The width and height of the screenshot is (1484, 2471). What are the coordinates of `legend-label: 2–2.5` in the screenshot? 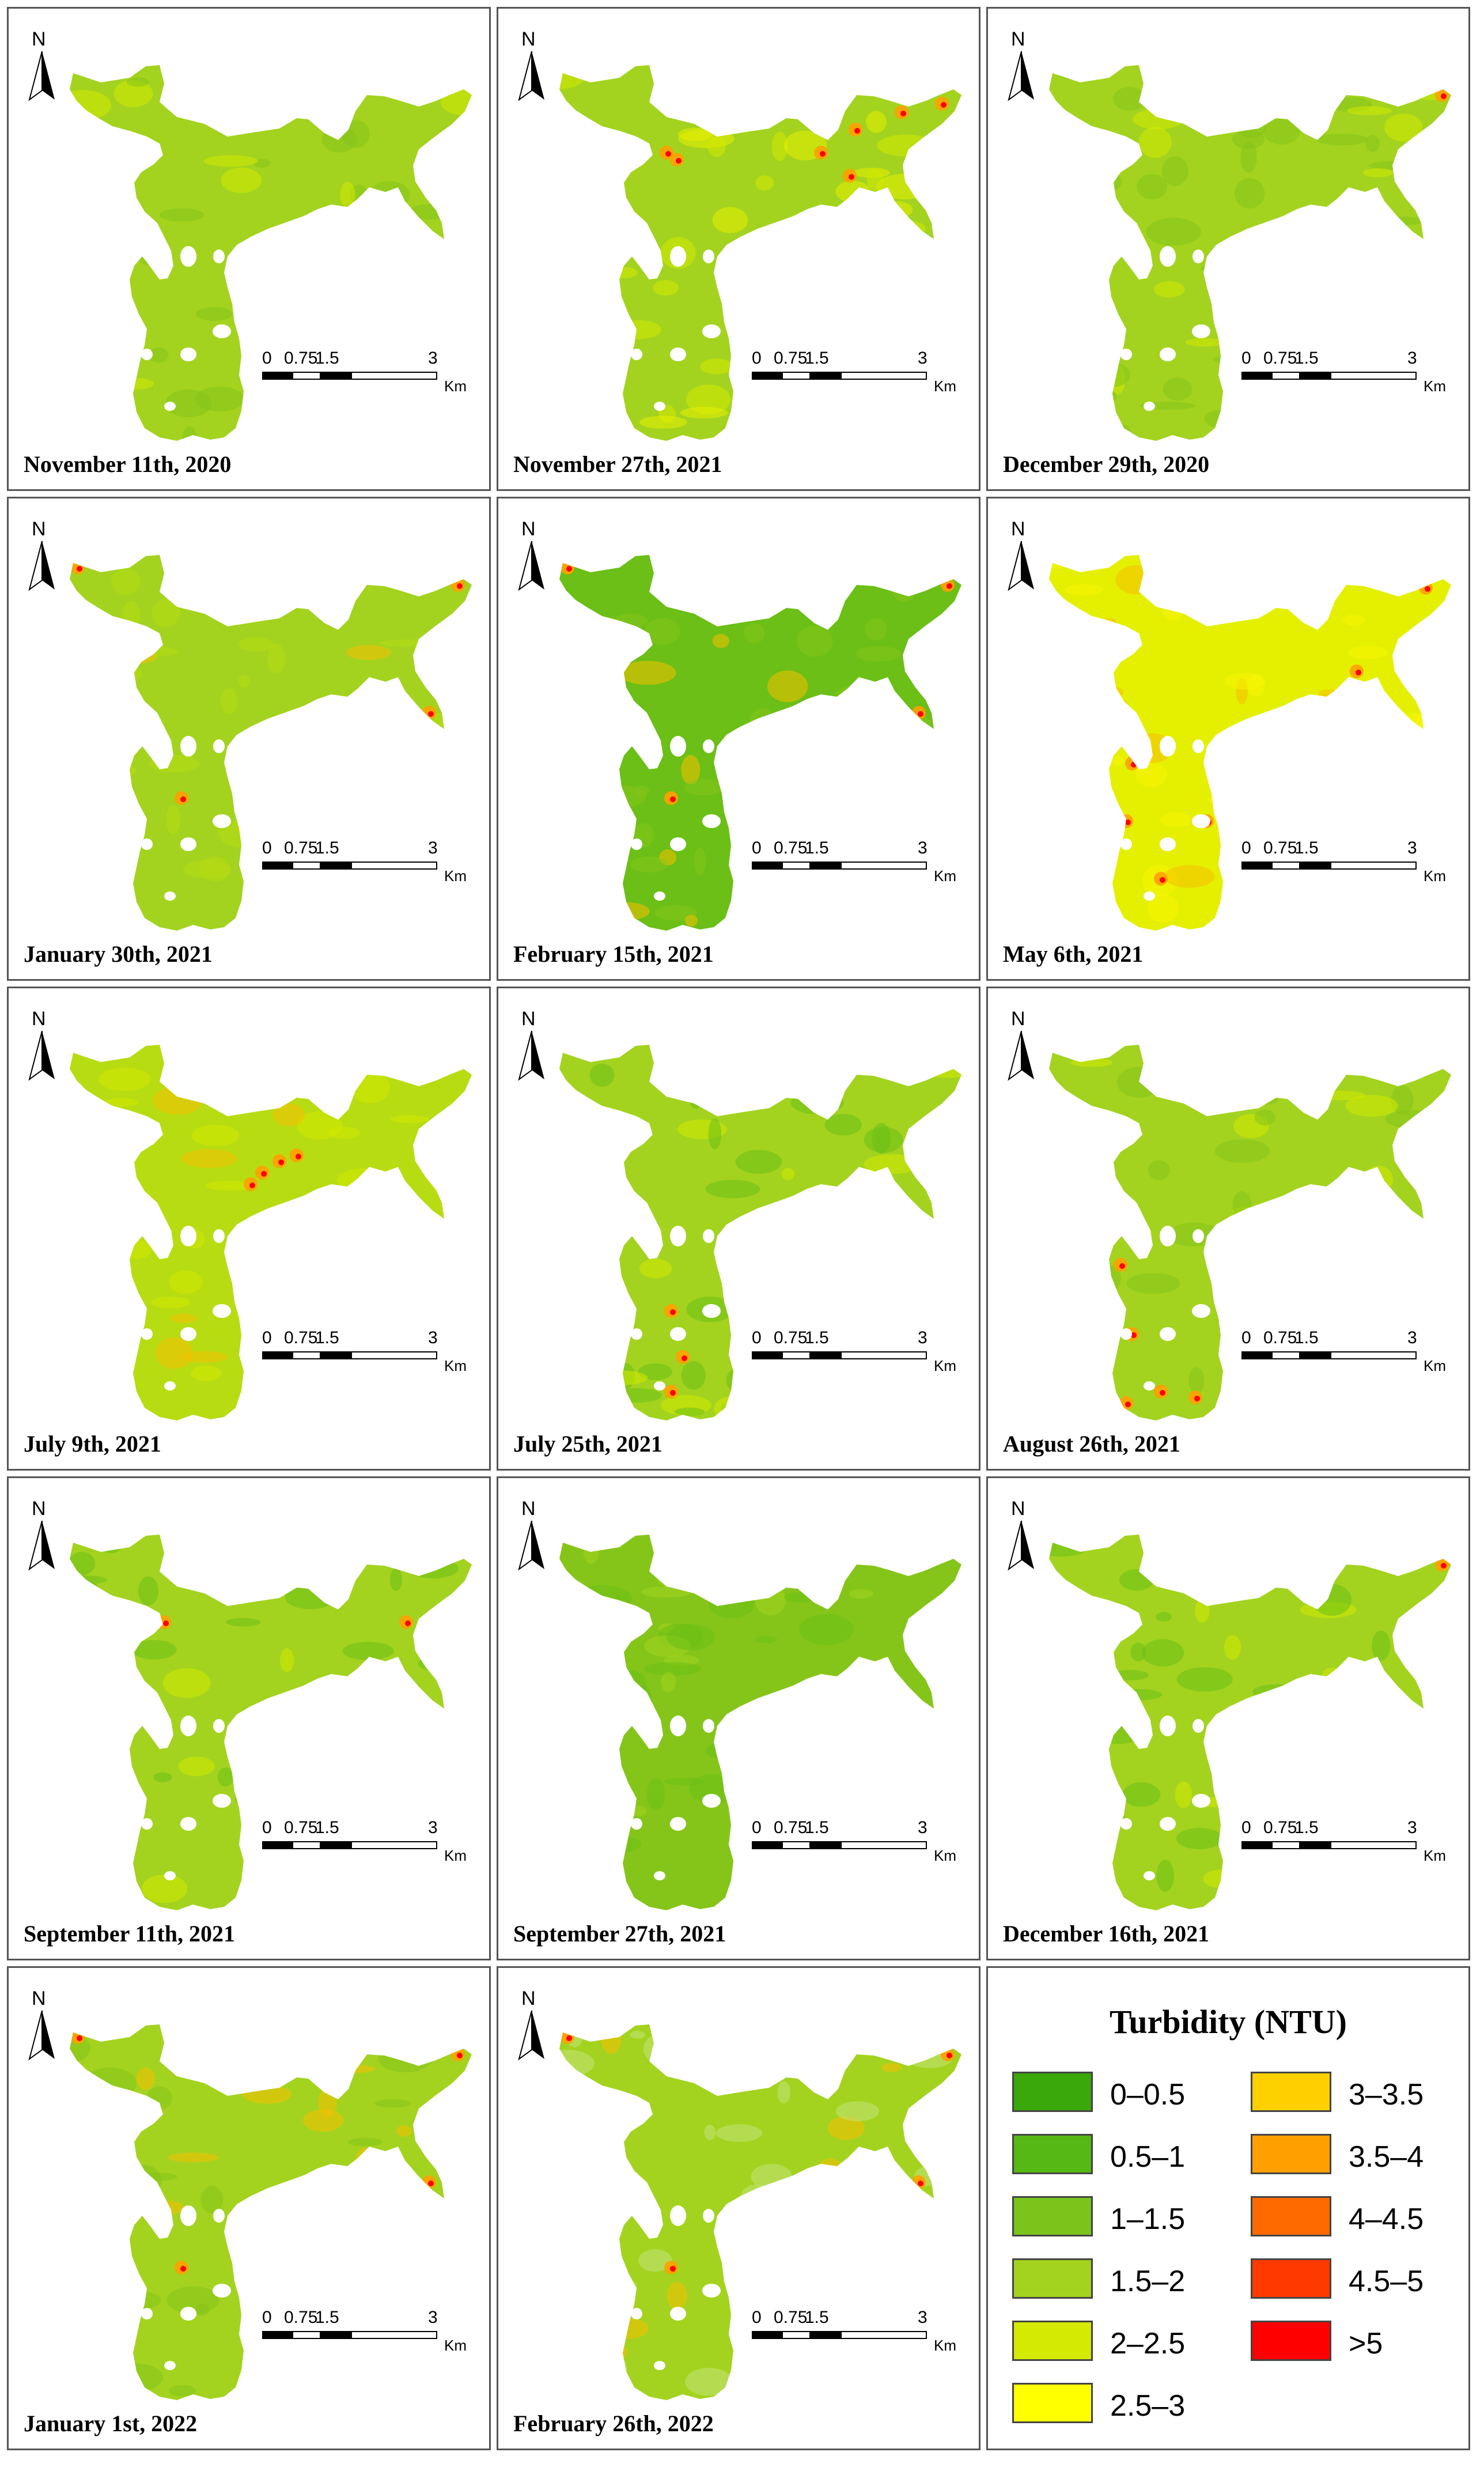 It's located at (1148, 2343).